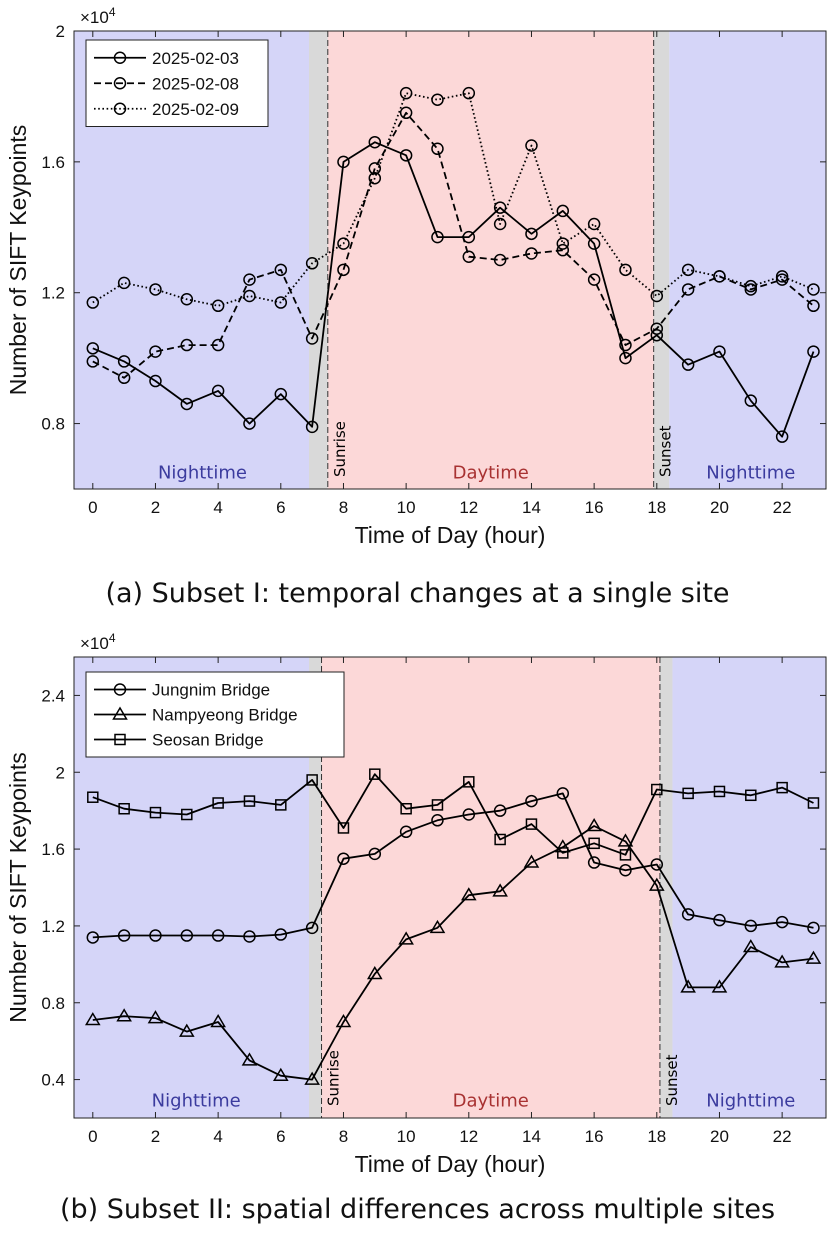  What do you see at coordinates (217, 1136) in the screenshot?
I see `chart-b-xtick-label-4: 4` at bounding box center [217, 1136].